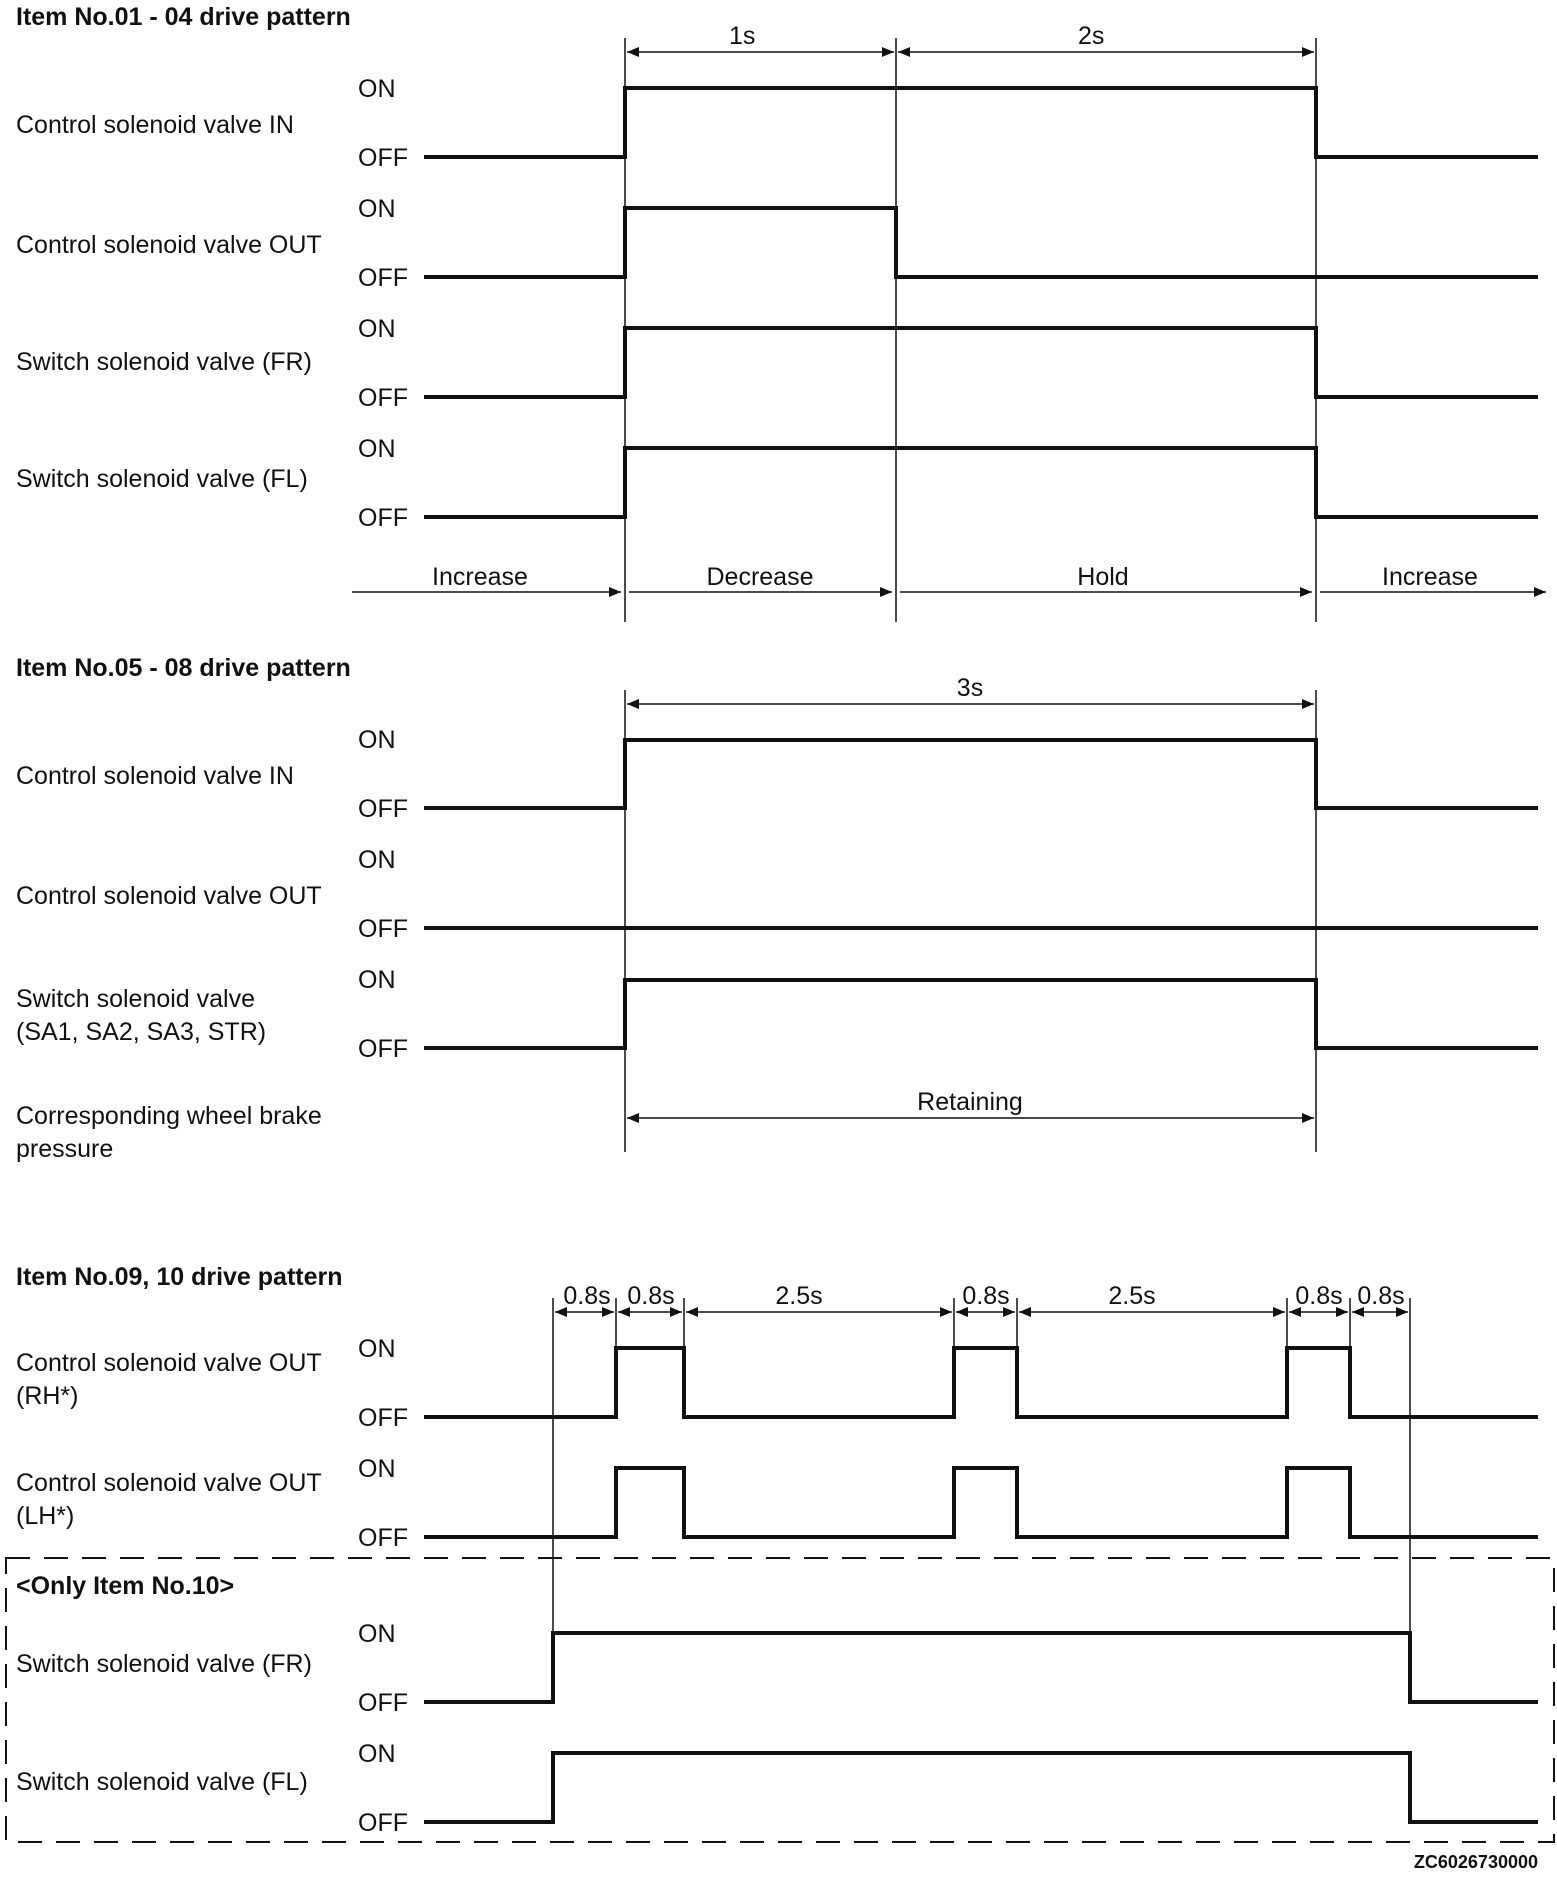  What do you see at coordinates (480, 577) in the screenshot?
I see `phase-label-increase: Increase` at bounding box center [480, 577].